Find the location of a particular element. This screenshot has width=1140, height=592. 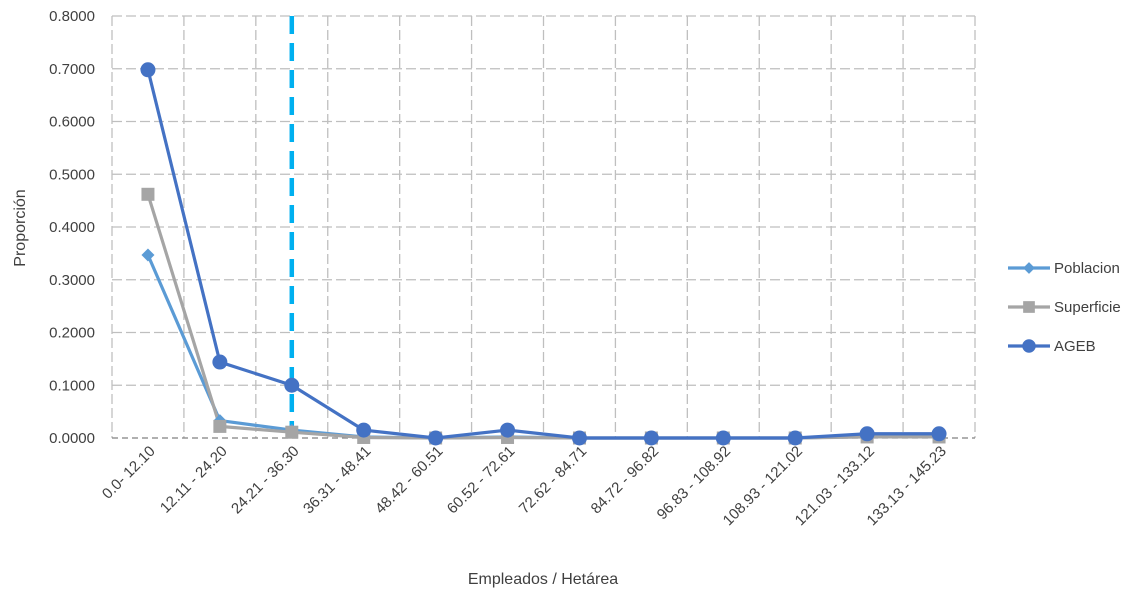

x-tick-label: 72.62 - 84.71 is located at coordinates (553, 480).